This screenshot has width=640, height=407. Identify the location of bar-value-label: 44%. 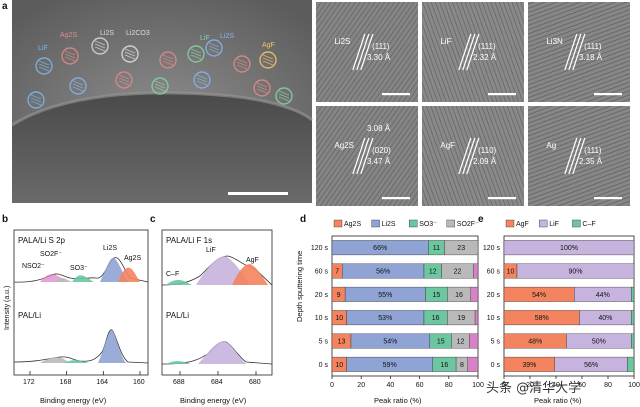
(603, 295).